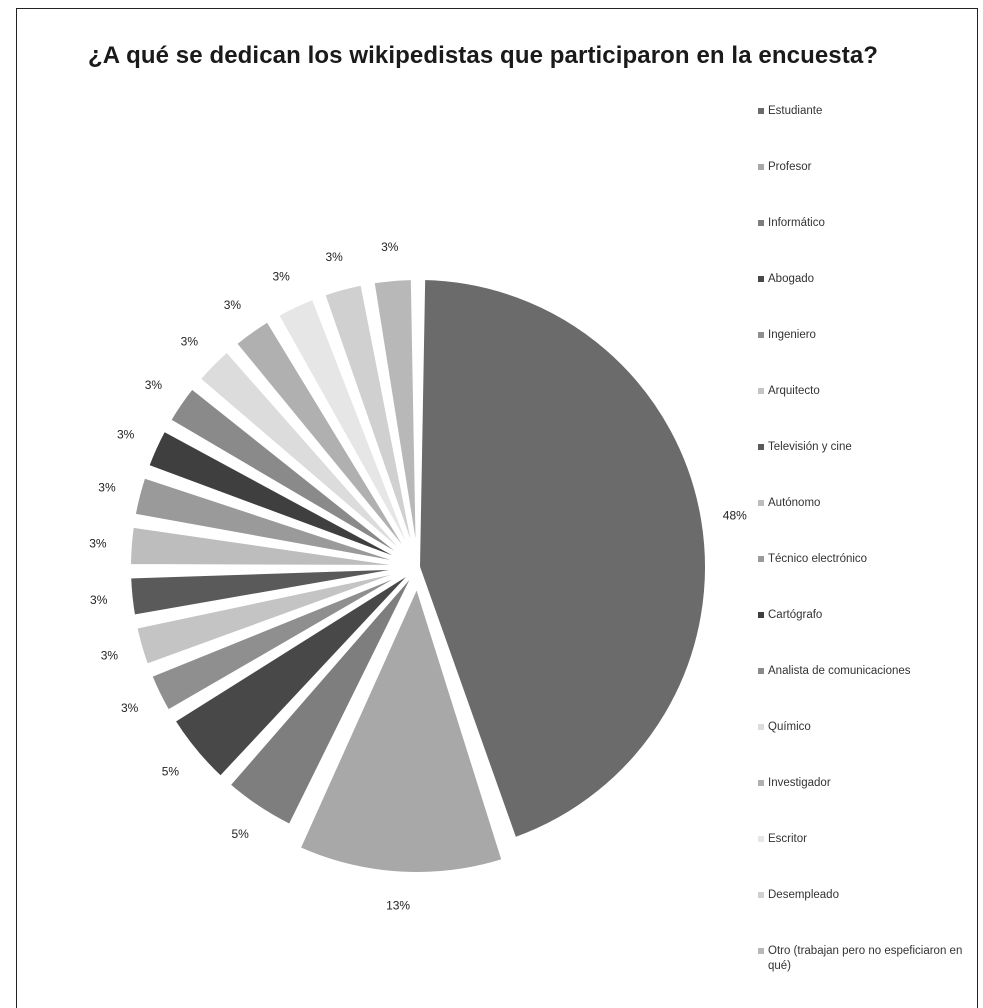 This screenshot has width=983, height=1008. What do you see at coordinates (865, 580) in the screenshot?
I see `legend-item: Técnico electrónico` at bounding box center [865, 580].